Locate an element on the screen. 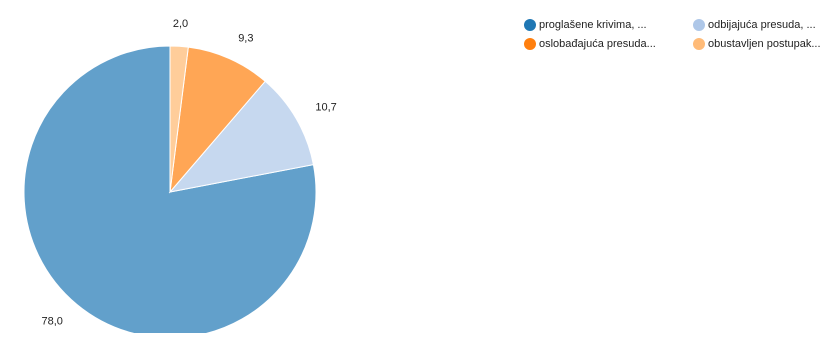 The image size is (832, 338). pie-data-label-1: 10,7 is located at coordinates (325, 108).